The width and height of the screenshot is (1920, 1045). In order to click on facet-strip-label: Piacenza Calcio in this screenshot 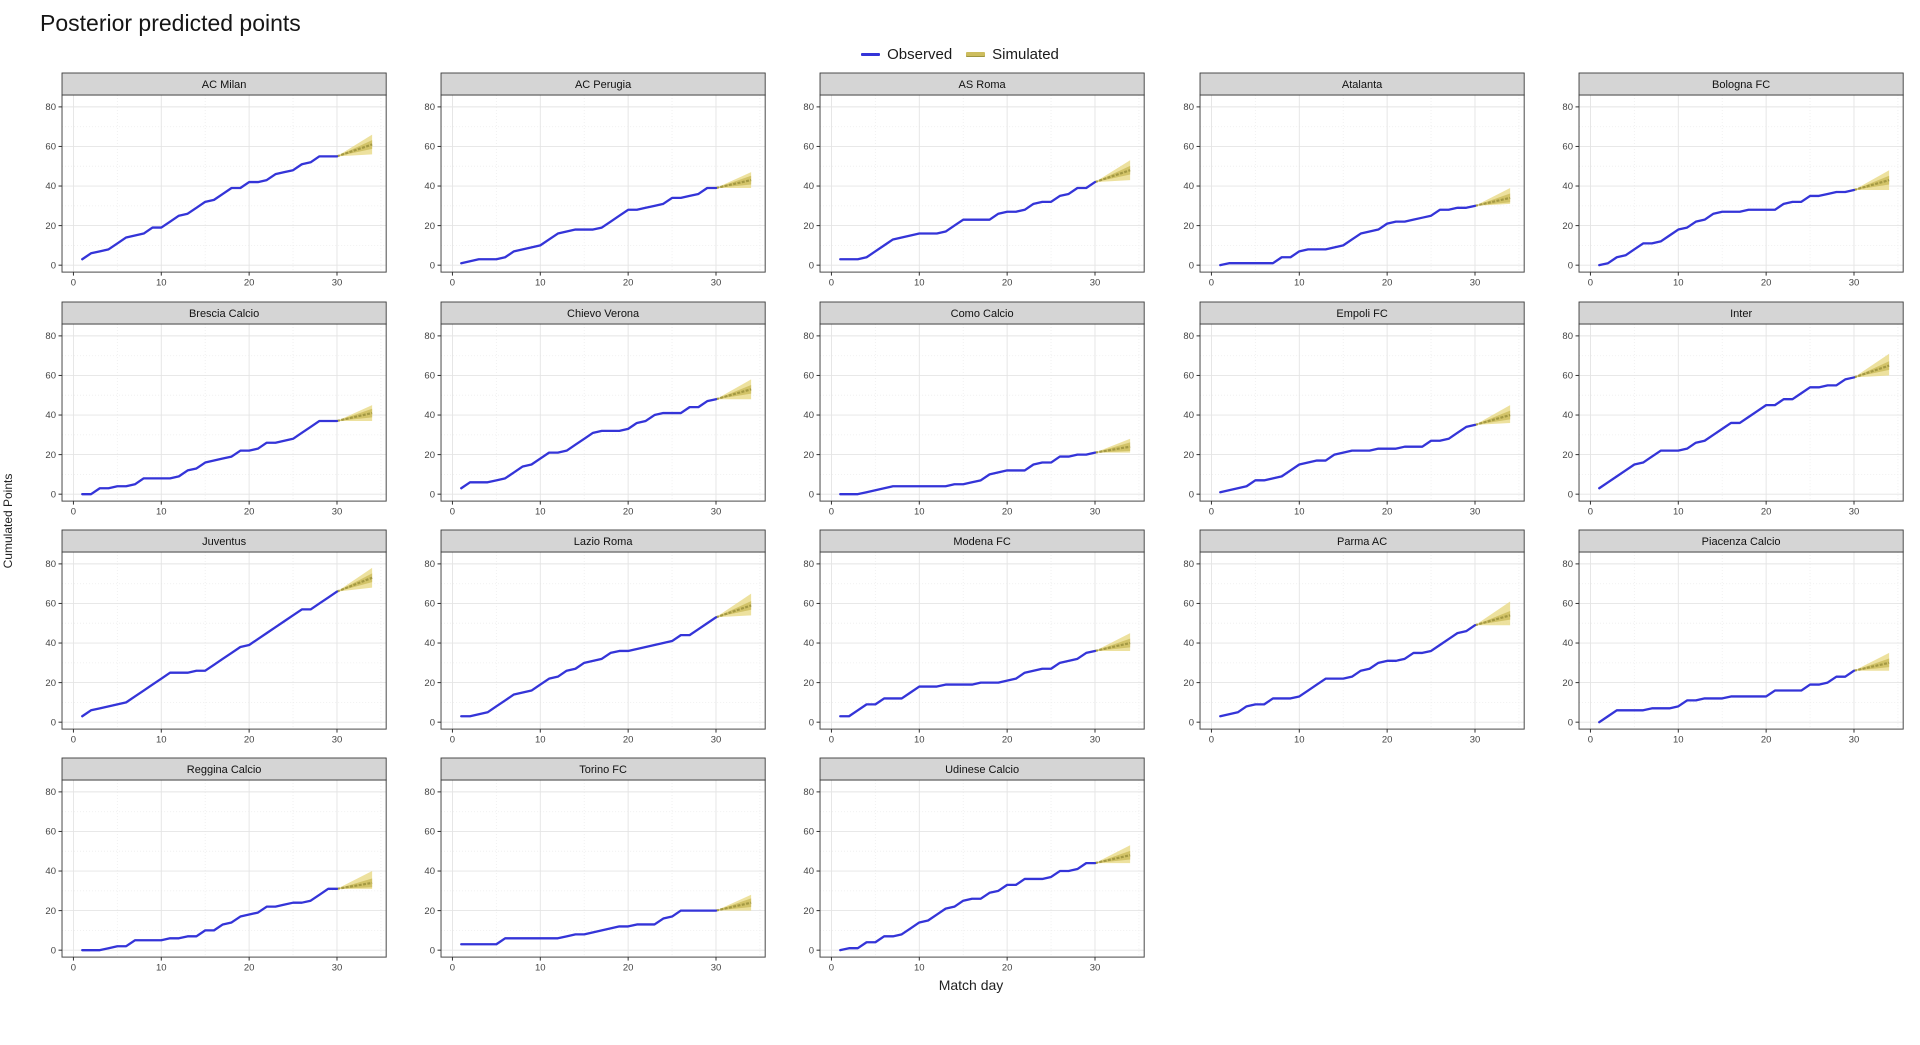, I will do `click(1740, 542)`.